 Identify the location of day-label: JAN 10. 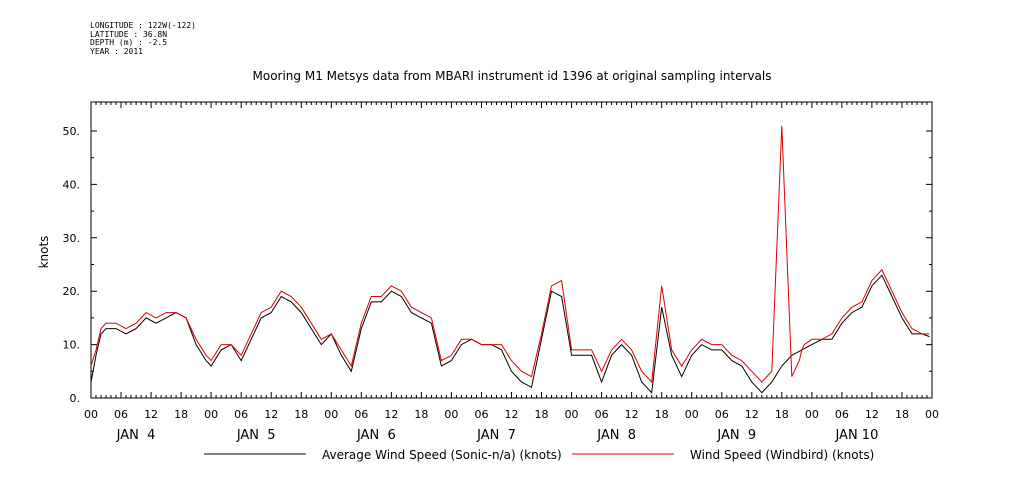
(856, 435).